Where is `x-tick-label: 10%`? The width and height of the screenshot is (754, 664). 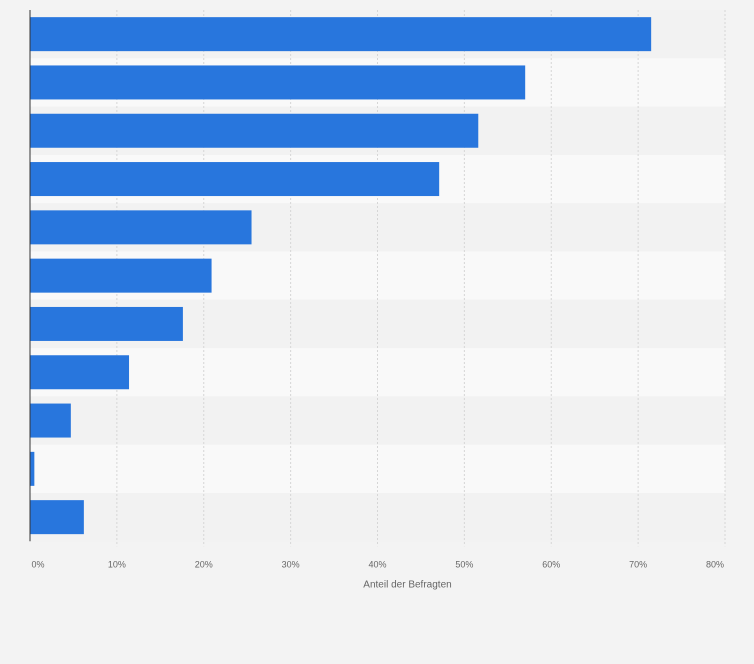
x-tick-label: 10% is located at coordinates (117, 564).